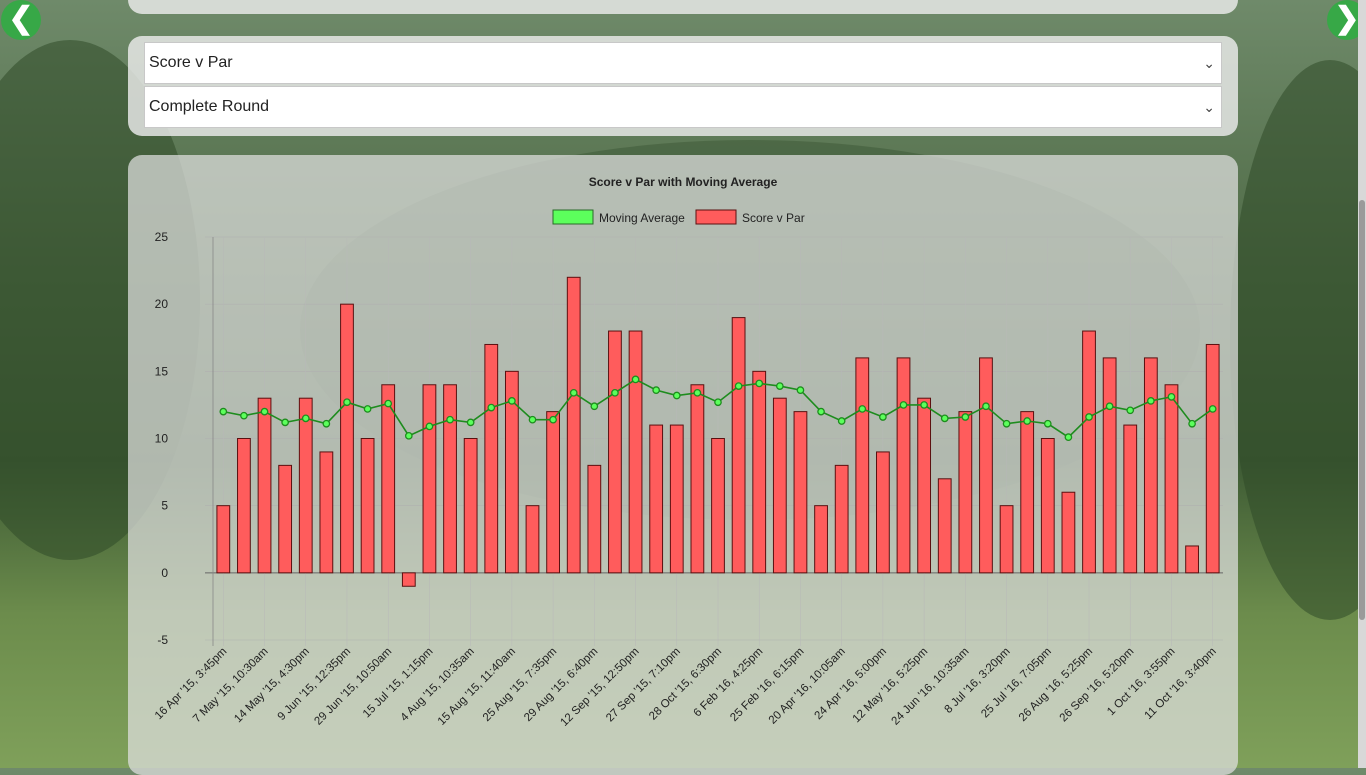  Describe the element at coordinates (807, 686) in the screenshot. I see `x-tick-label: 20 Apr '16, 10:05am` at that location.